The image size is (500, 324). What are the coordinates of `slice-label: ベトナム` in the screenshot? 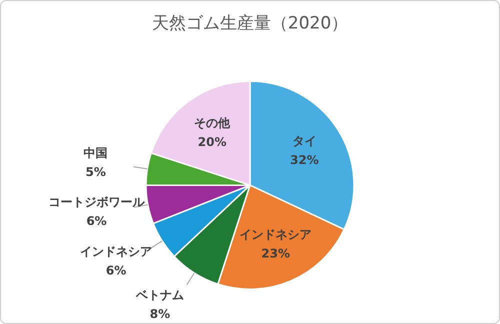 It's located at (159, 295).